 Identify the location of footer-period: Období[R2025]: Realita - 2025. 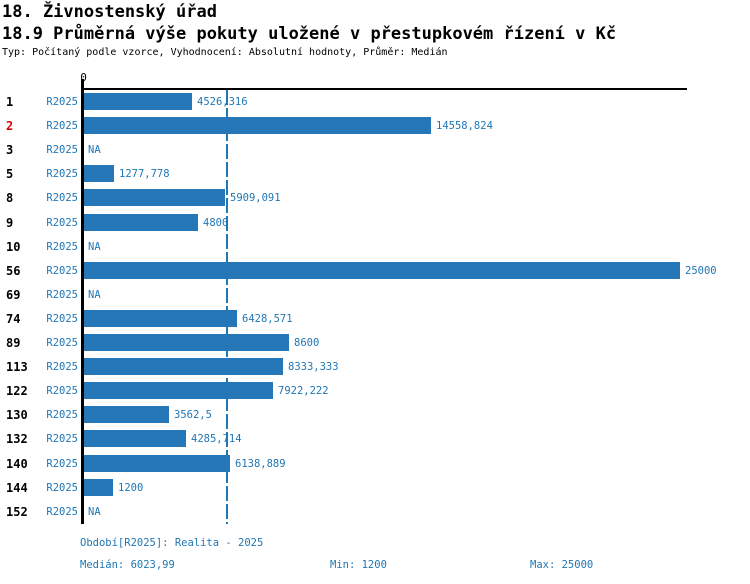
(172, 543).